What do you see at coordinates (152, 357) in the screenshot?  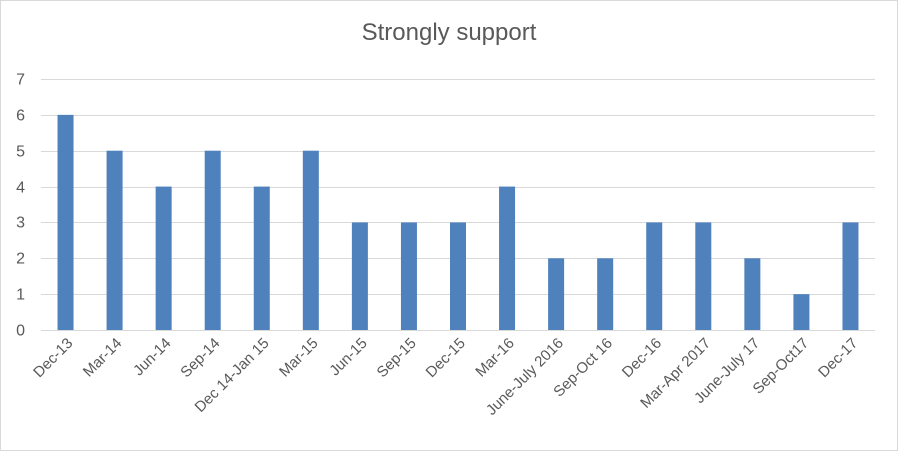 I see `x-tick-label: Jun-14` at bounding box center [152, 357].